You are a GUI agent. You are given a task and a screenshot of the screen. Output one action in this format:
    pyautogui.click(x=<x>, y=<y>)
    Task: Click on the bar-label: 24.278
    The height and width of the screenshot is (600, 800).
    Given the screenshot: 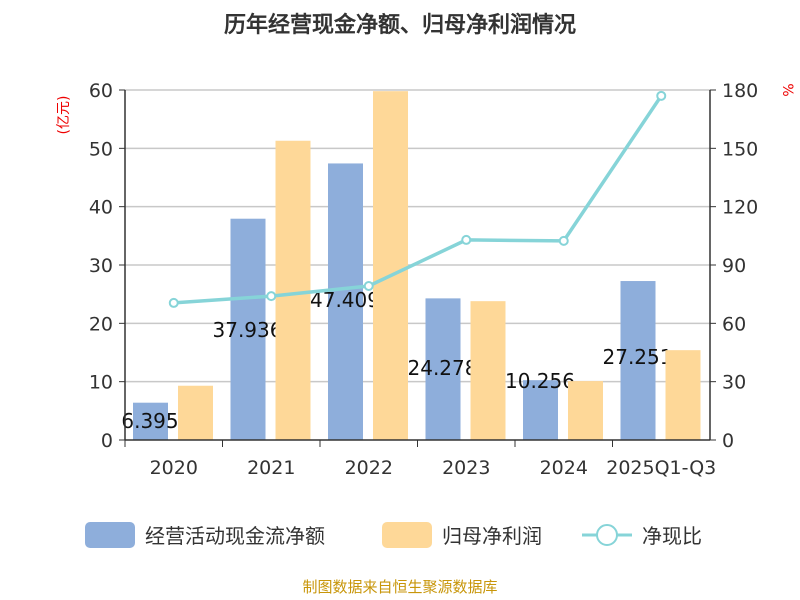 What is the action you would take?
    pyautogui.click(x=443, y=368)
    